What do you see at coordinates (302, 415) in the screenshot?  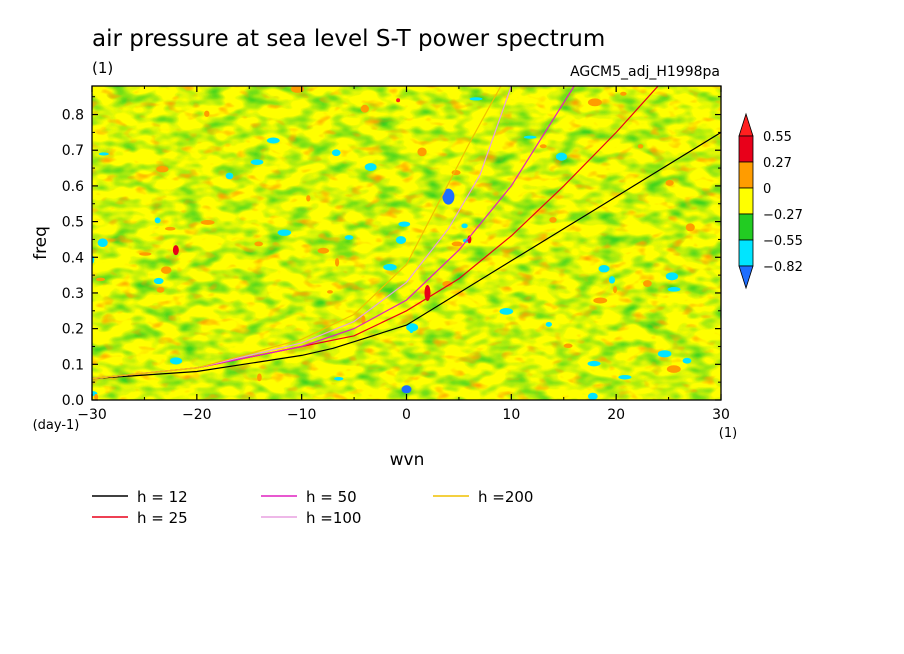 I see `x-tick-label: −10` at bounding box center [302, 415].